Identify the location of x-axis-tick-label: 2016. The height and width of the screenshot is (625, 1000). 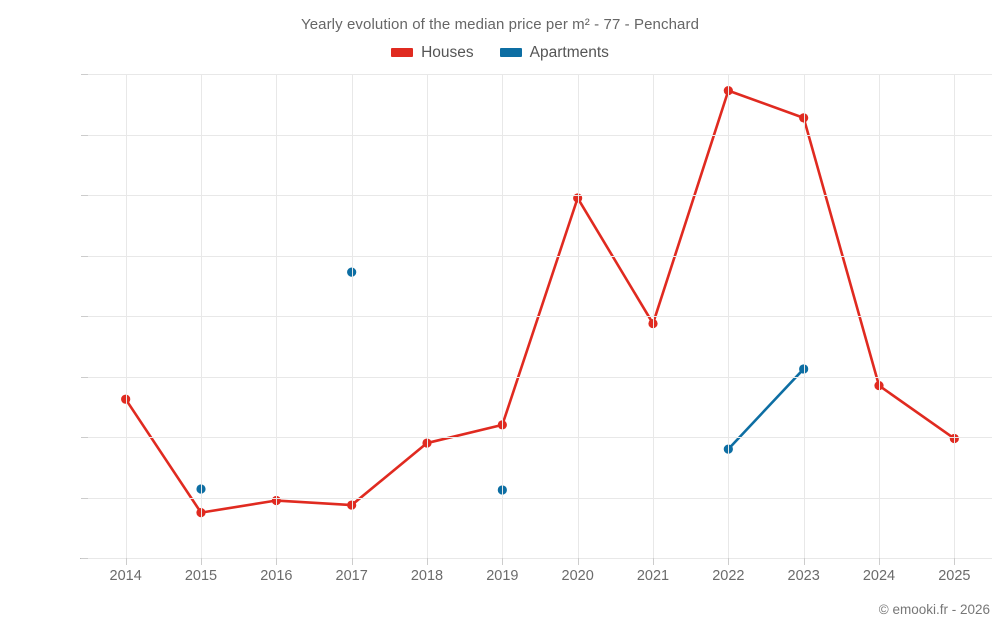
(276, 576).